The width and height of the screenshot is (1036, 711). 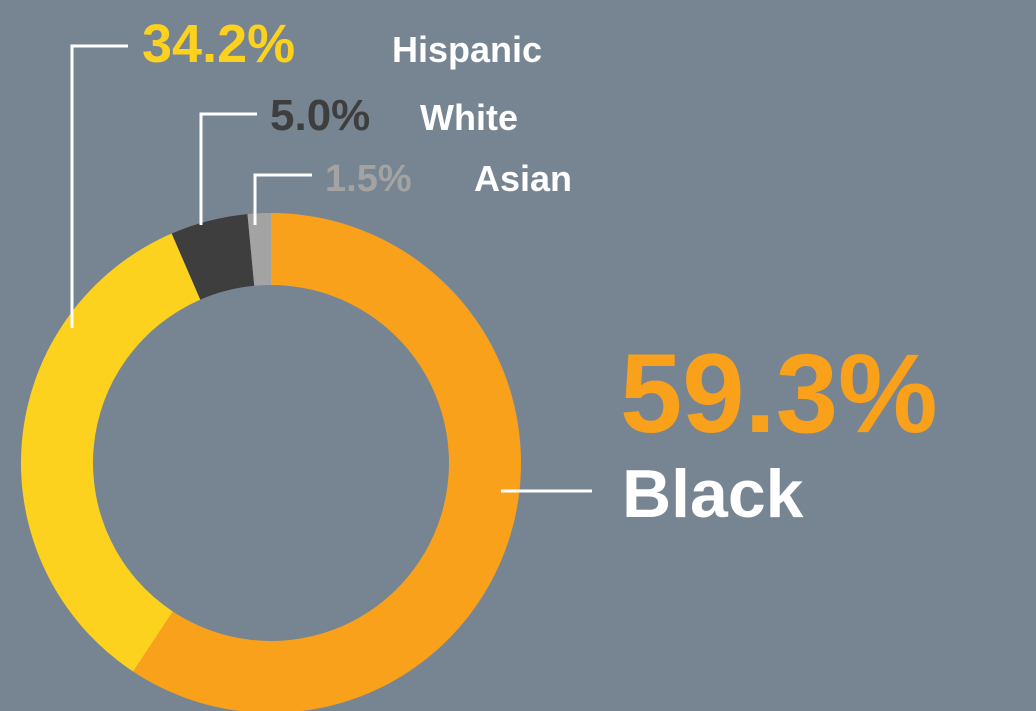 What do you see at coordinates (259, 249) in the screenshot?
I see `slice-asian` at bounding box center [259, 249].